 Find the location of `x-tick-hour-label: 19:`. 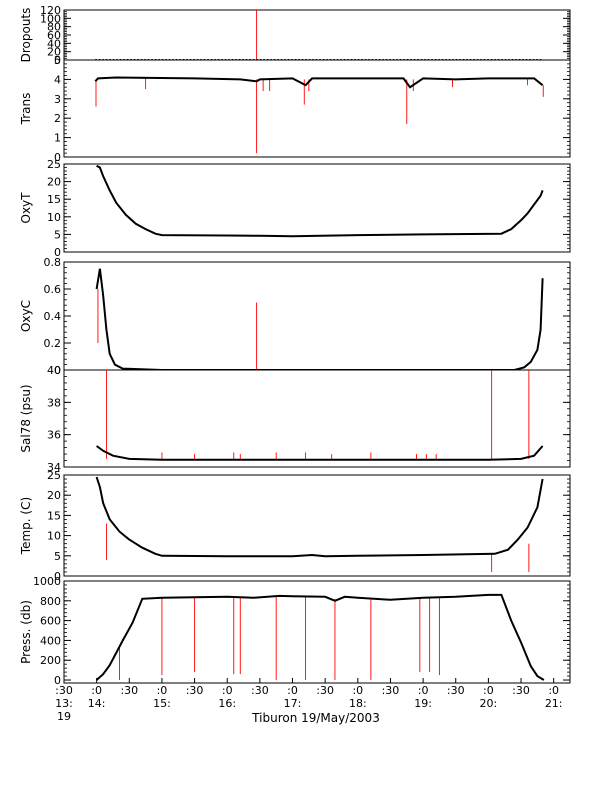

x-tick-hour-label: 19: is located at coordinates (423, 703).